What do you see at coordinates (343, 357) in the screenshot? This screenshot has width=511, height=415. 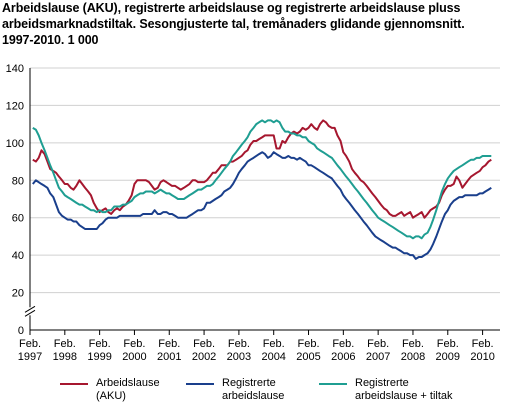 I see `x-tick-label-2006-year: 2006` at bounding box center [343, 357].